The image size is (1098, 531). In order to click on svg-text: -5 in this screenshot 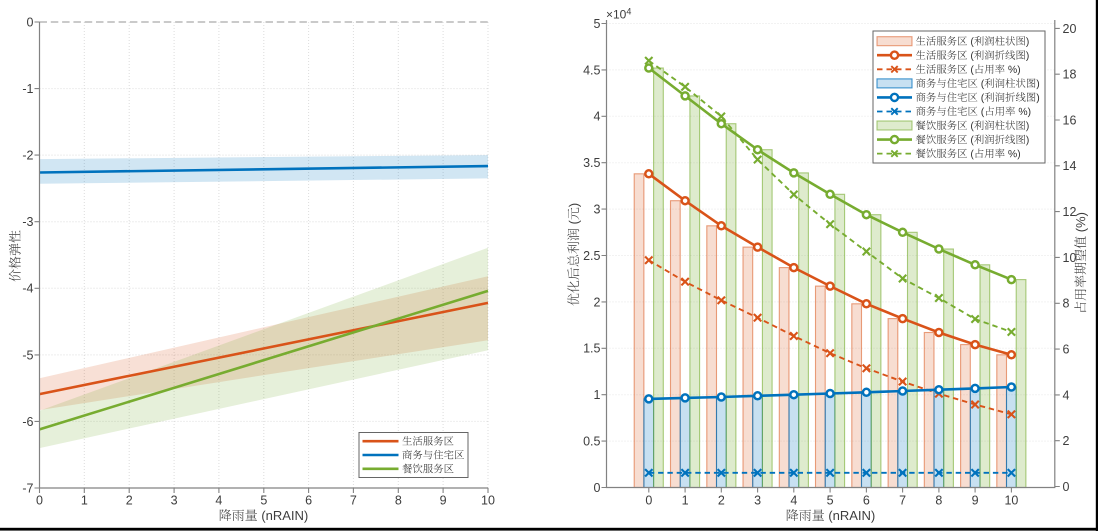, I will do `click(27, 355)`.